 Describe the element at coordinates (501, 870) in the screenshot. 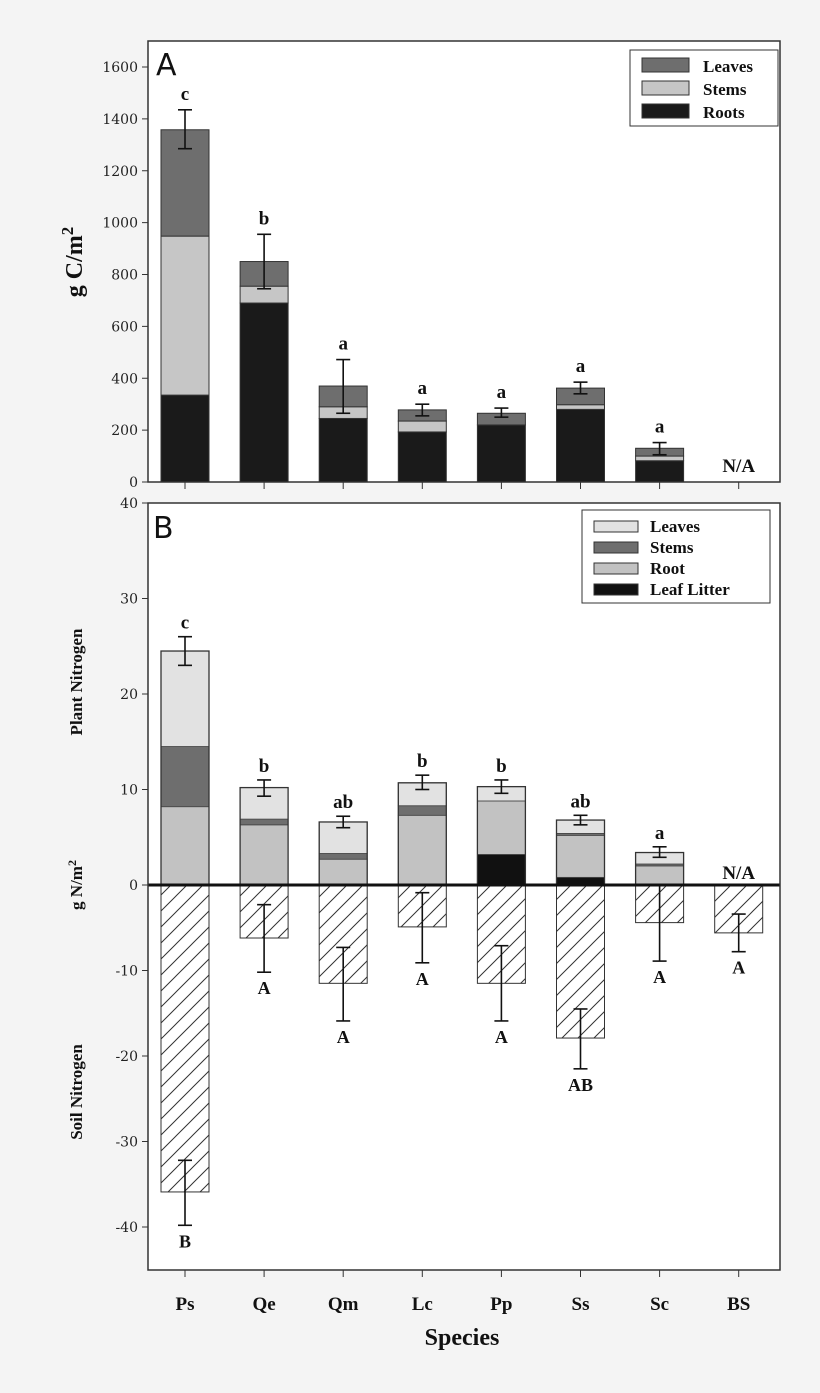

I see `bar-leaf-litter-Pp` at that location.